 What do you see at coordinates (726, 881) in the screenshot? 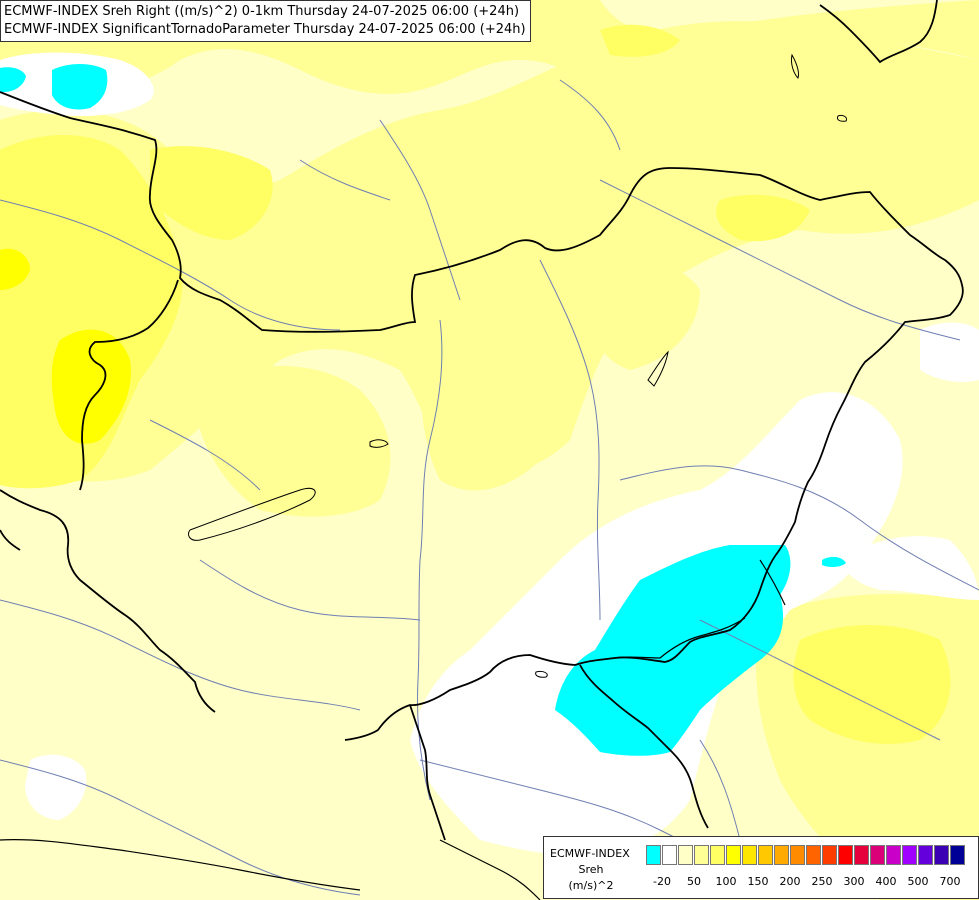
I see `legend-tick-label: 100` at bounding box center [726, 881].